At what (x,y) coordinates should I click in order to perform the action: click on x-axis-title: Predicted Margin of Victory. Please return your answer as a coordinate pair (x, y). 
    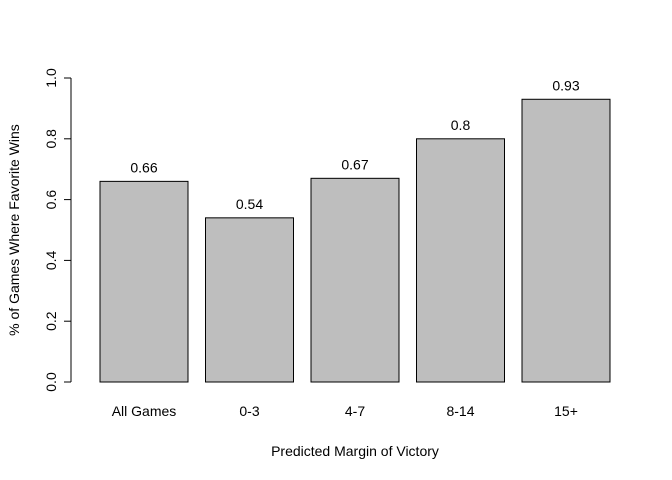
    Looking at the image, I should click on (355, 451).